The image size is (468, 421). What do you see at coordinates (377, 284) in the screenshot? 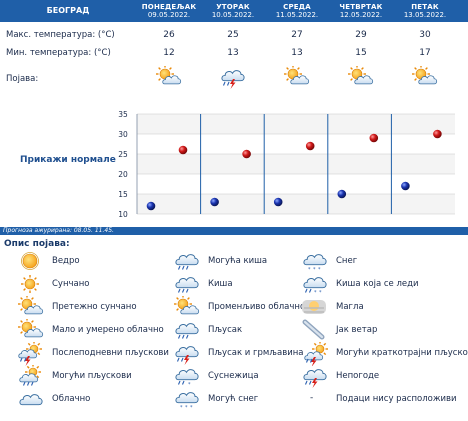
I see `legend-label: Киша која се леди` at bounding box center [377, 284].